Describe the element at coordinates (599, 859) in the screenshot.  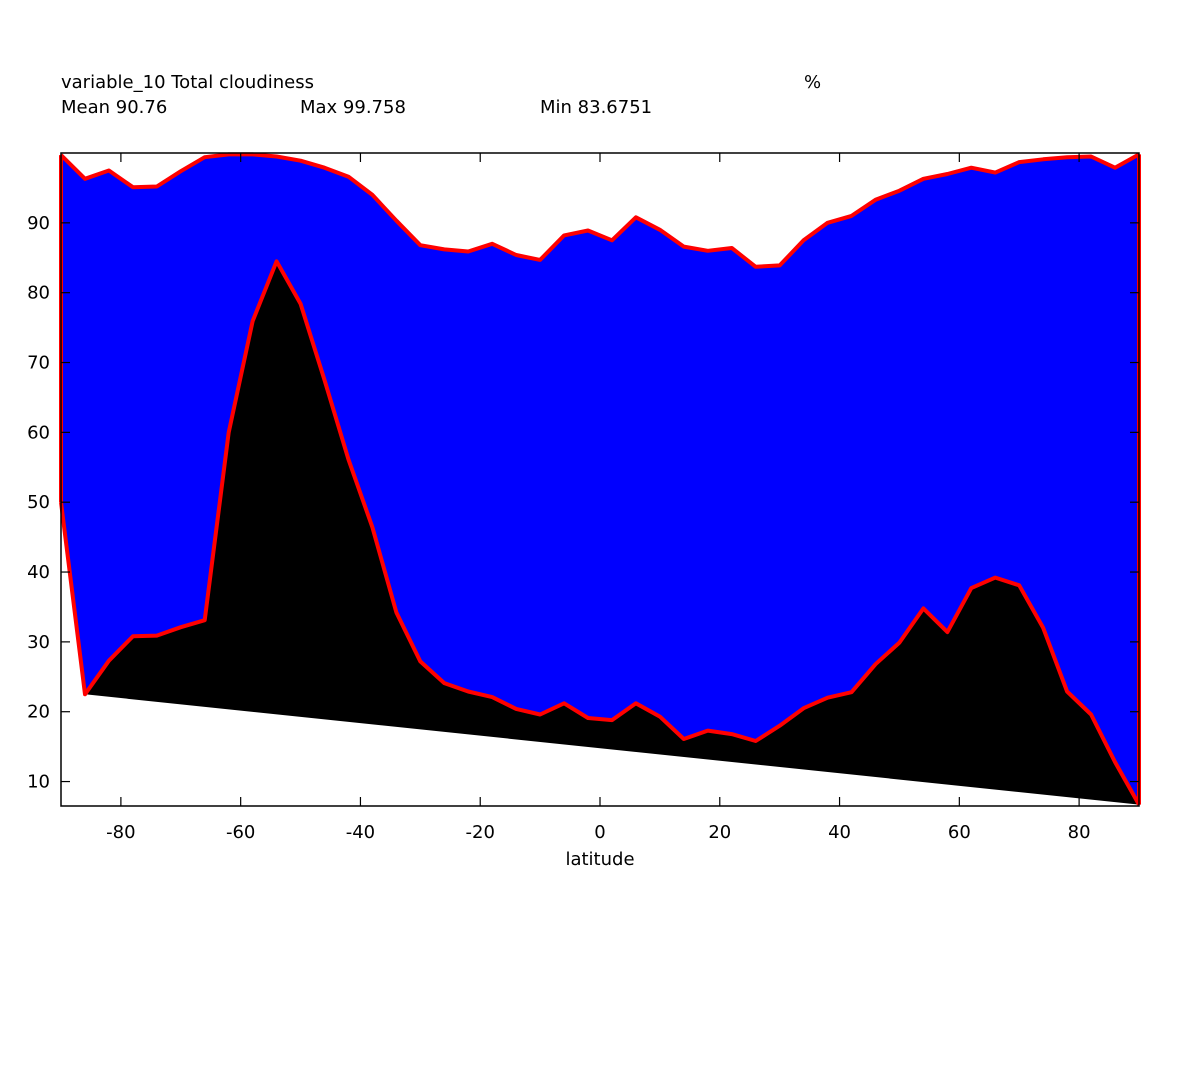
I see `x-axis-label: latitude` at that location.